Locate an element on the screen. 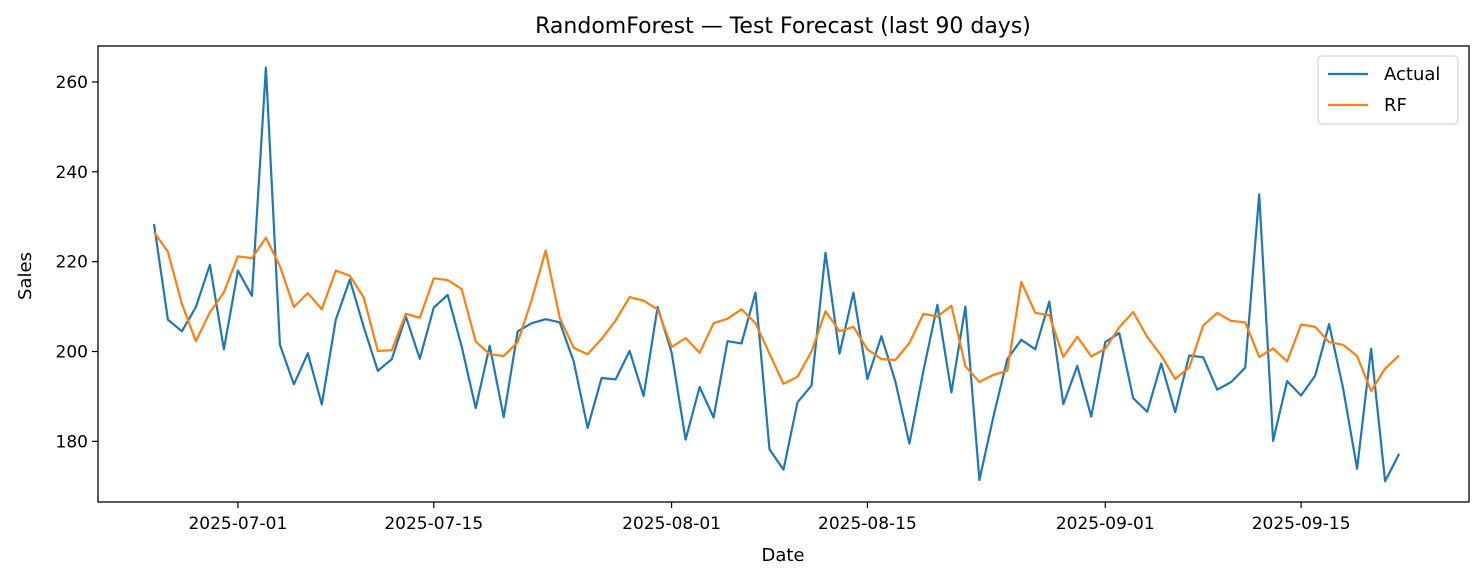 The image size is (1484, 581). y-tick-label: 200 is located at coordinates (72, 352).